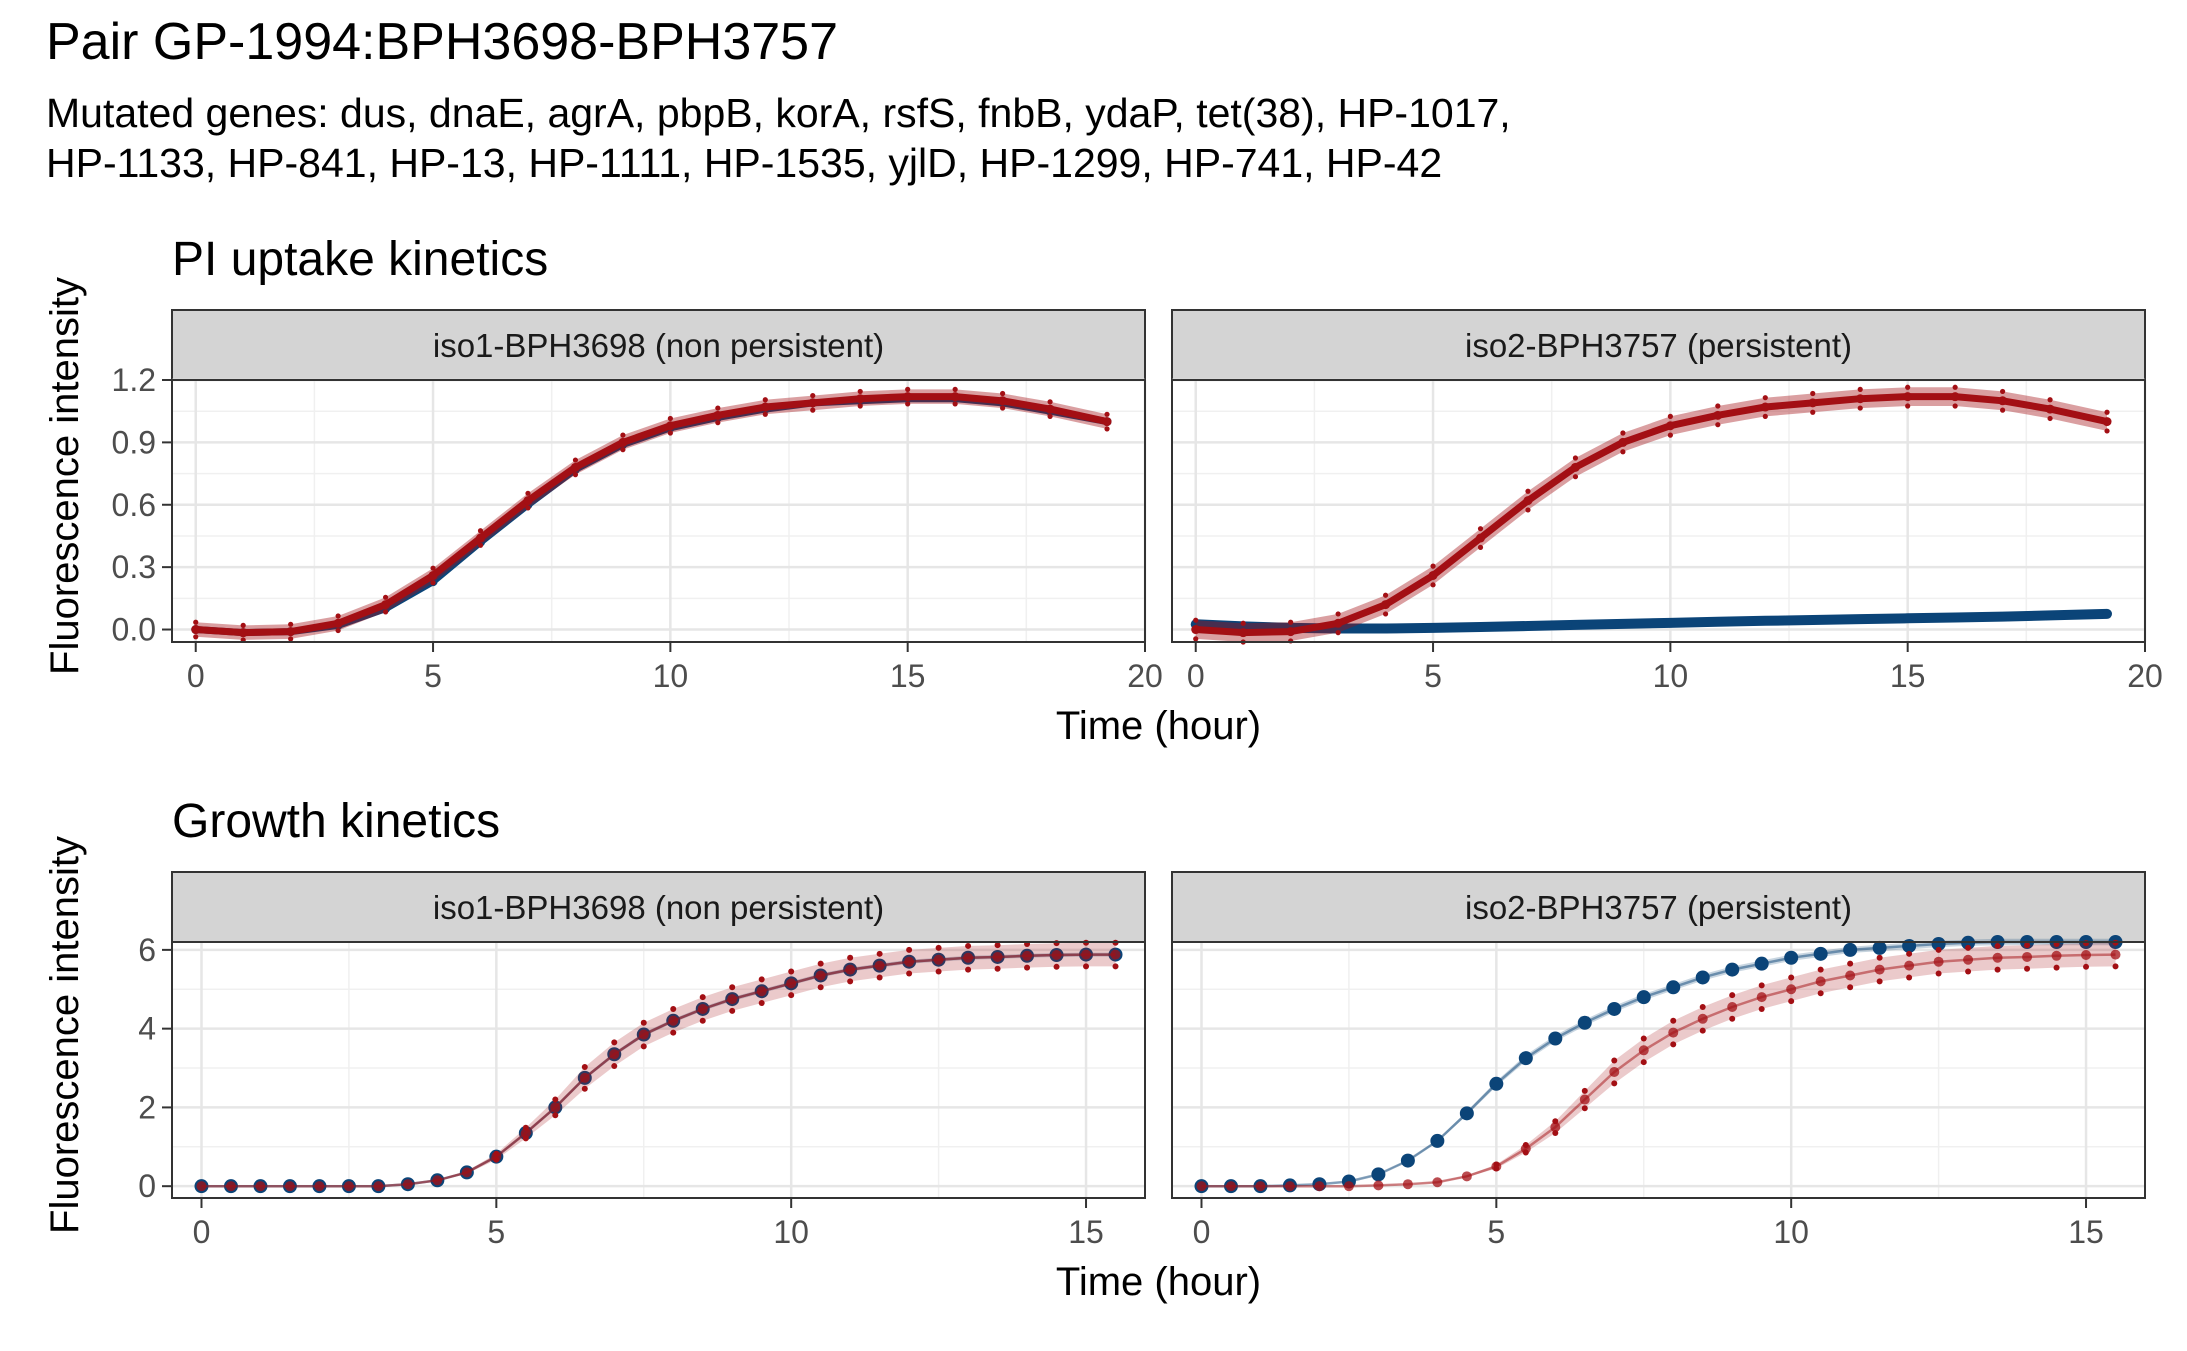  What do you see at coordinates (642, 1060) in the screenshot?
I see `panel-1: iso1-BPH3698 (non persistent) 0 5 10 15 0 2 4 6` at bounding box center [642, 1060].